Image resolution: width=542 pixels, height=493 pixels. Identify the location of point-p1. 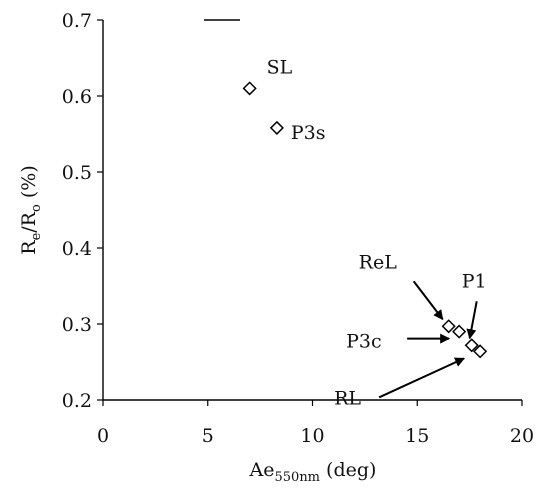
(471, 345).